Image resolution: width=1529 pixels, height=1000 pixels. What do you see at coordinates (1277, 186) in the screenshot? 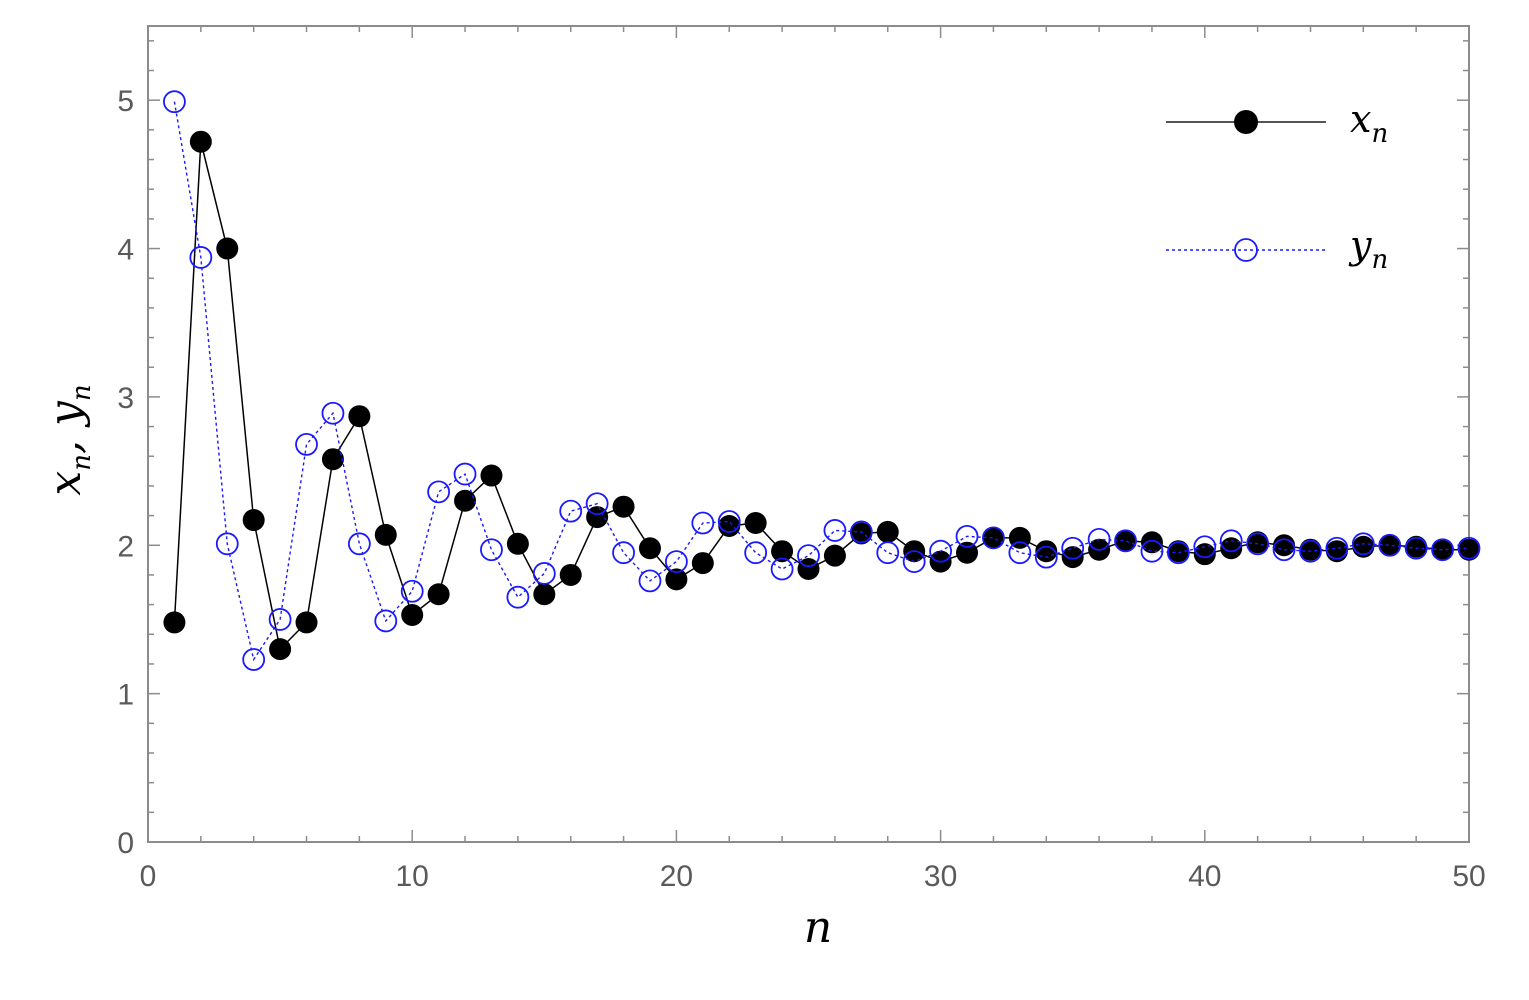
I see `legend: xn yn` at bounding box center [1277, 186].